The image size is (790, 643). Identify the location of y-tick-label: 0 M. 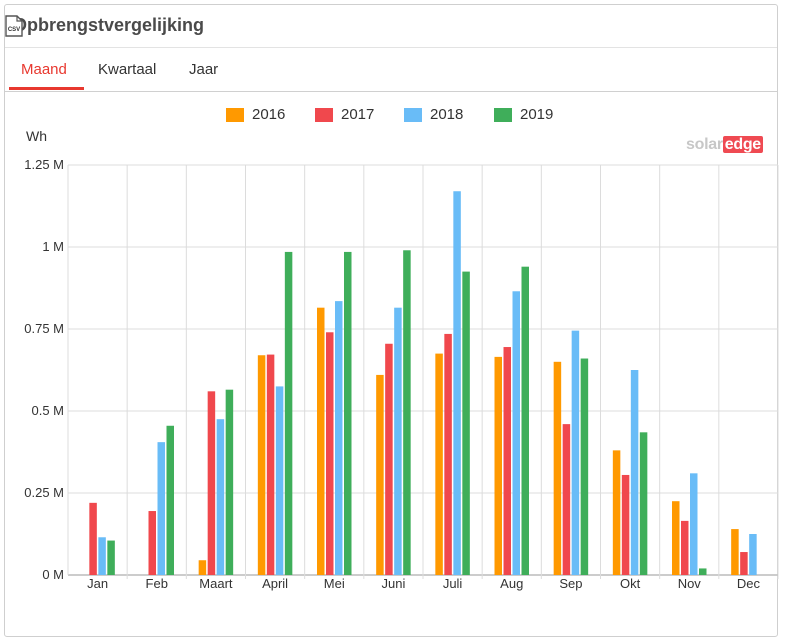
(53, 574).